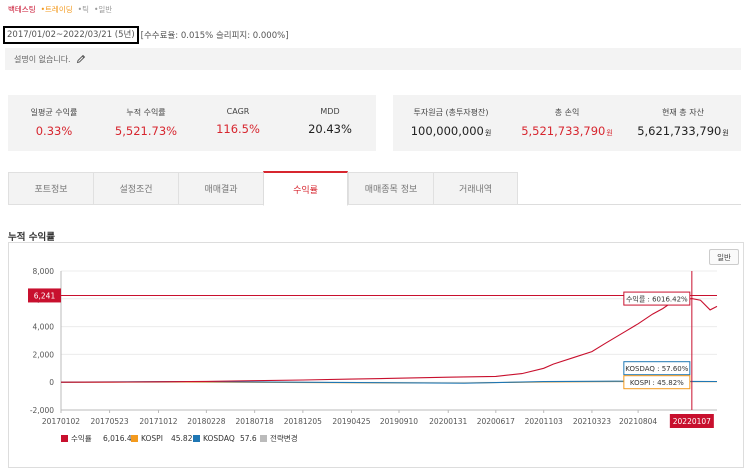  What do you see at coordinates (44, 354) in the screenshot?
I see `y-tick-label: 2,000` at bounding box center [44, 354].